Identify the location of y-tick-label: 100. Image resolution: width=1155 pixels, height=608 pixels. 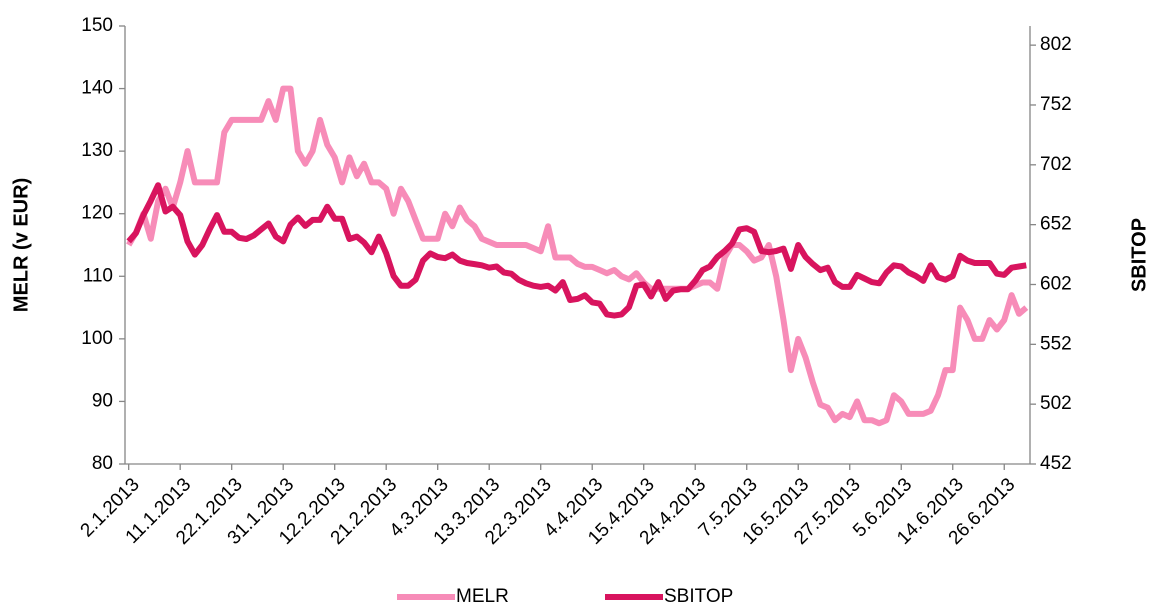
(97, 338).